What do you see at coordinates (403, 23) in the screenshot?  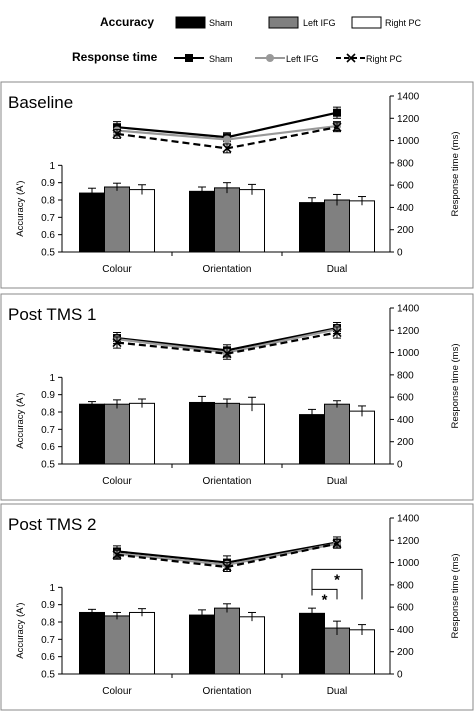 I see `legend-label-rightpc-bar: Right PC` at bounding box center [403, 23].